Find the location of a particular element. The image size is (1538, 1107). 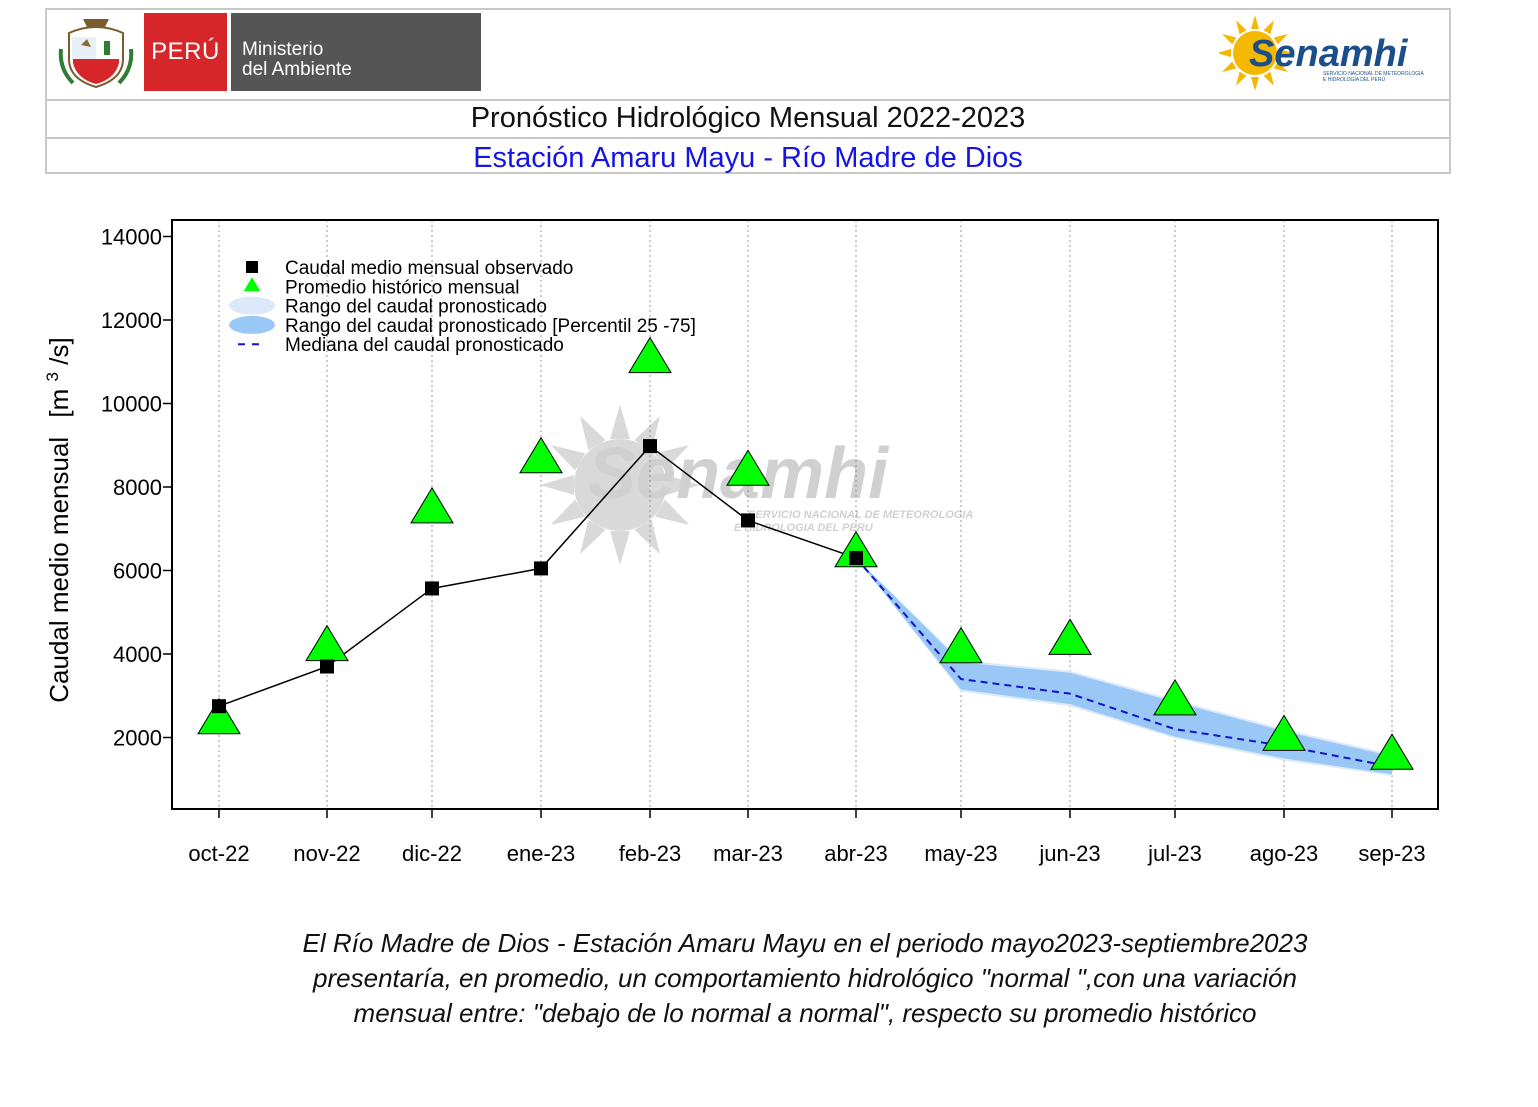

y-tick-label: 8000 is located at coordinates (137, 487).